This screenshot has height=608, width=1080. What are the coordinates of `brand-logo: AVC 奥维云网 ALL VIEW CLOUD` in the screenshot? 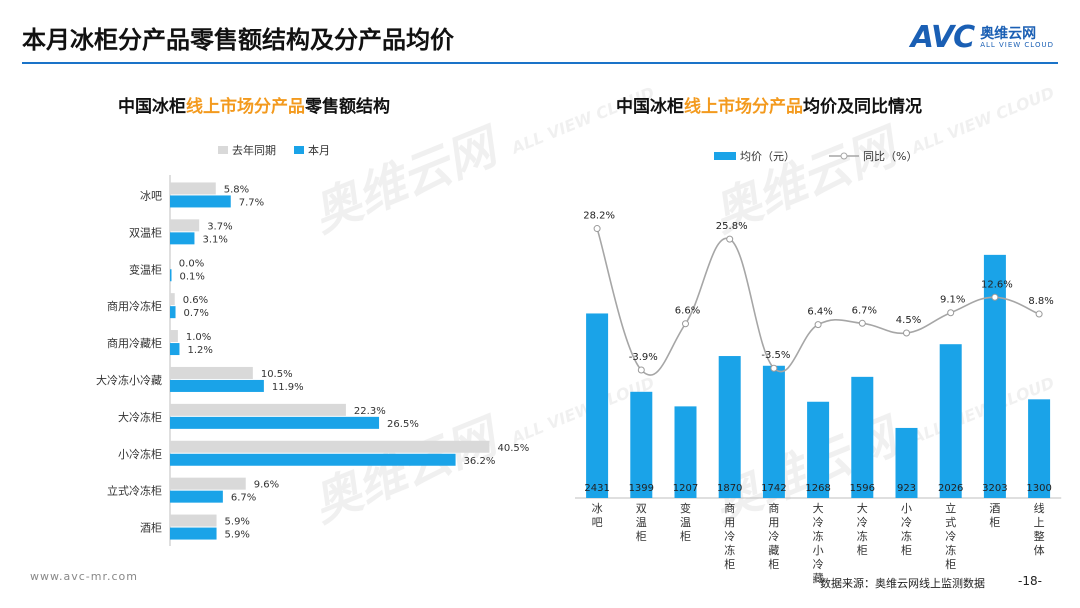 It's located at (982, 37).